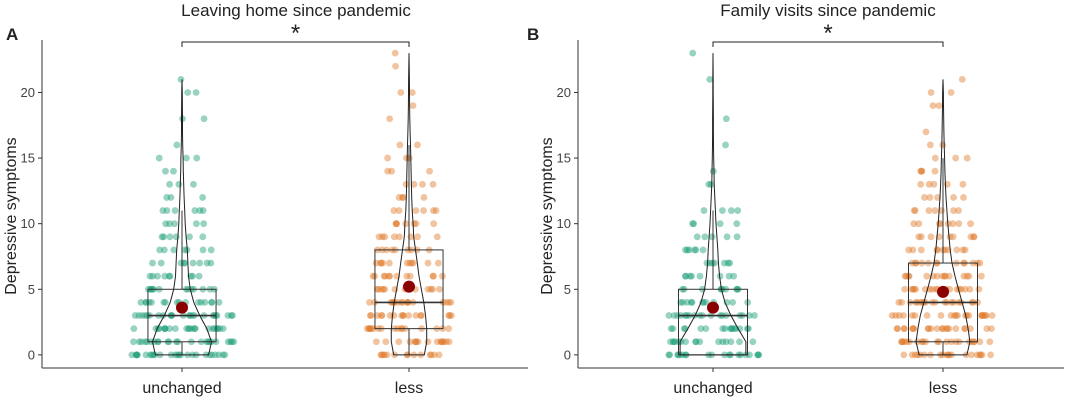  What do you see at coordinates (409, 289) in the screenshot?
I see `box` at bounding box center [409, 289].